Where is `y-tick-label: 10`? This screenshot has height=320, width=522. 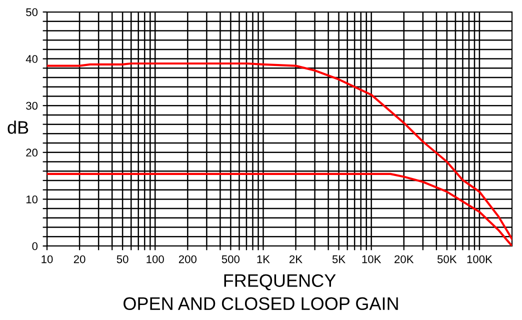 y-tick-label: 10 is located at coordinates (32, 199).